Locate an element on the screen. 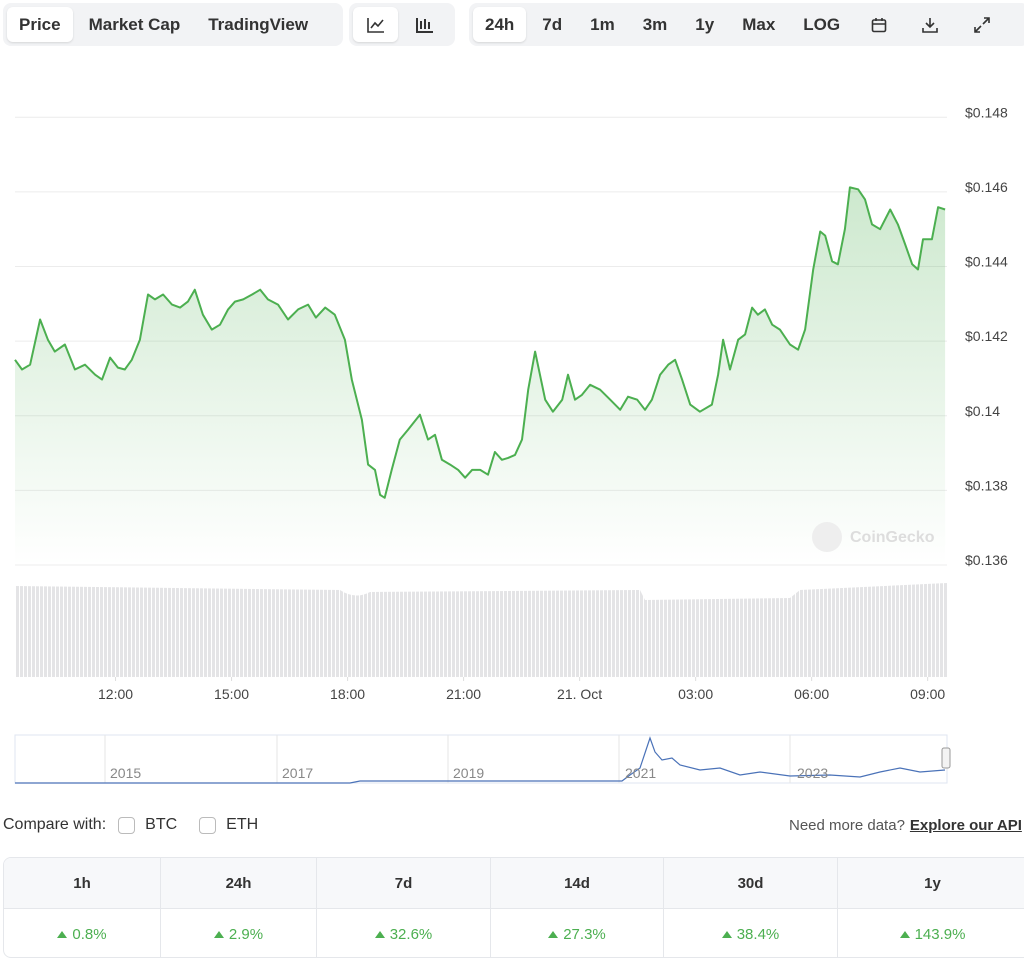 The height and width of the screenshot is (963, 1024). table-row: 0.8% 2.9% 32.6% 27.3% 38.4% 143.9% is located at coordinates (514, 933).